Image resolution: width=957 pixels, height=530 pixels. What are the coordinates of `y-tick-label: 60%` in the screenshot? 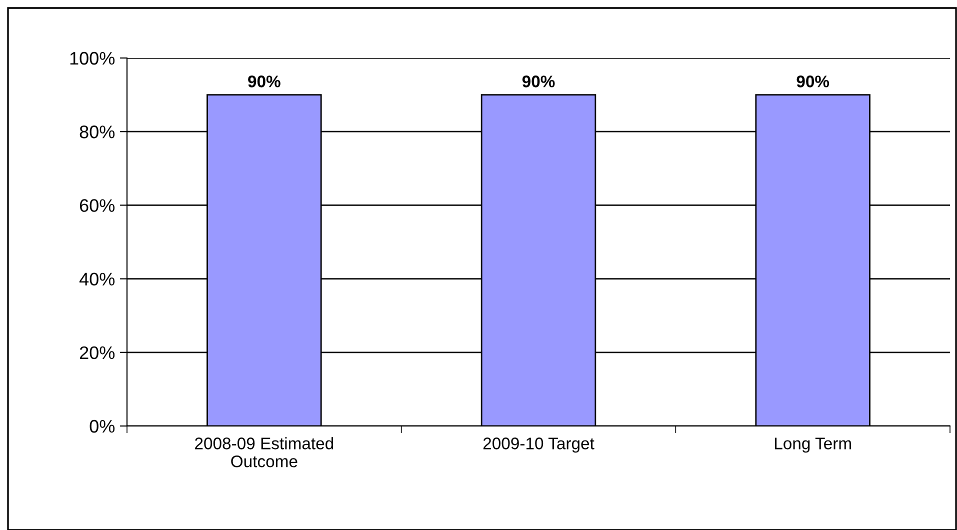 It's located at (97, 205).